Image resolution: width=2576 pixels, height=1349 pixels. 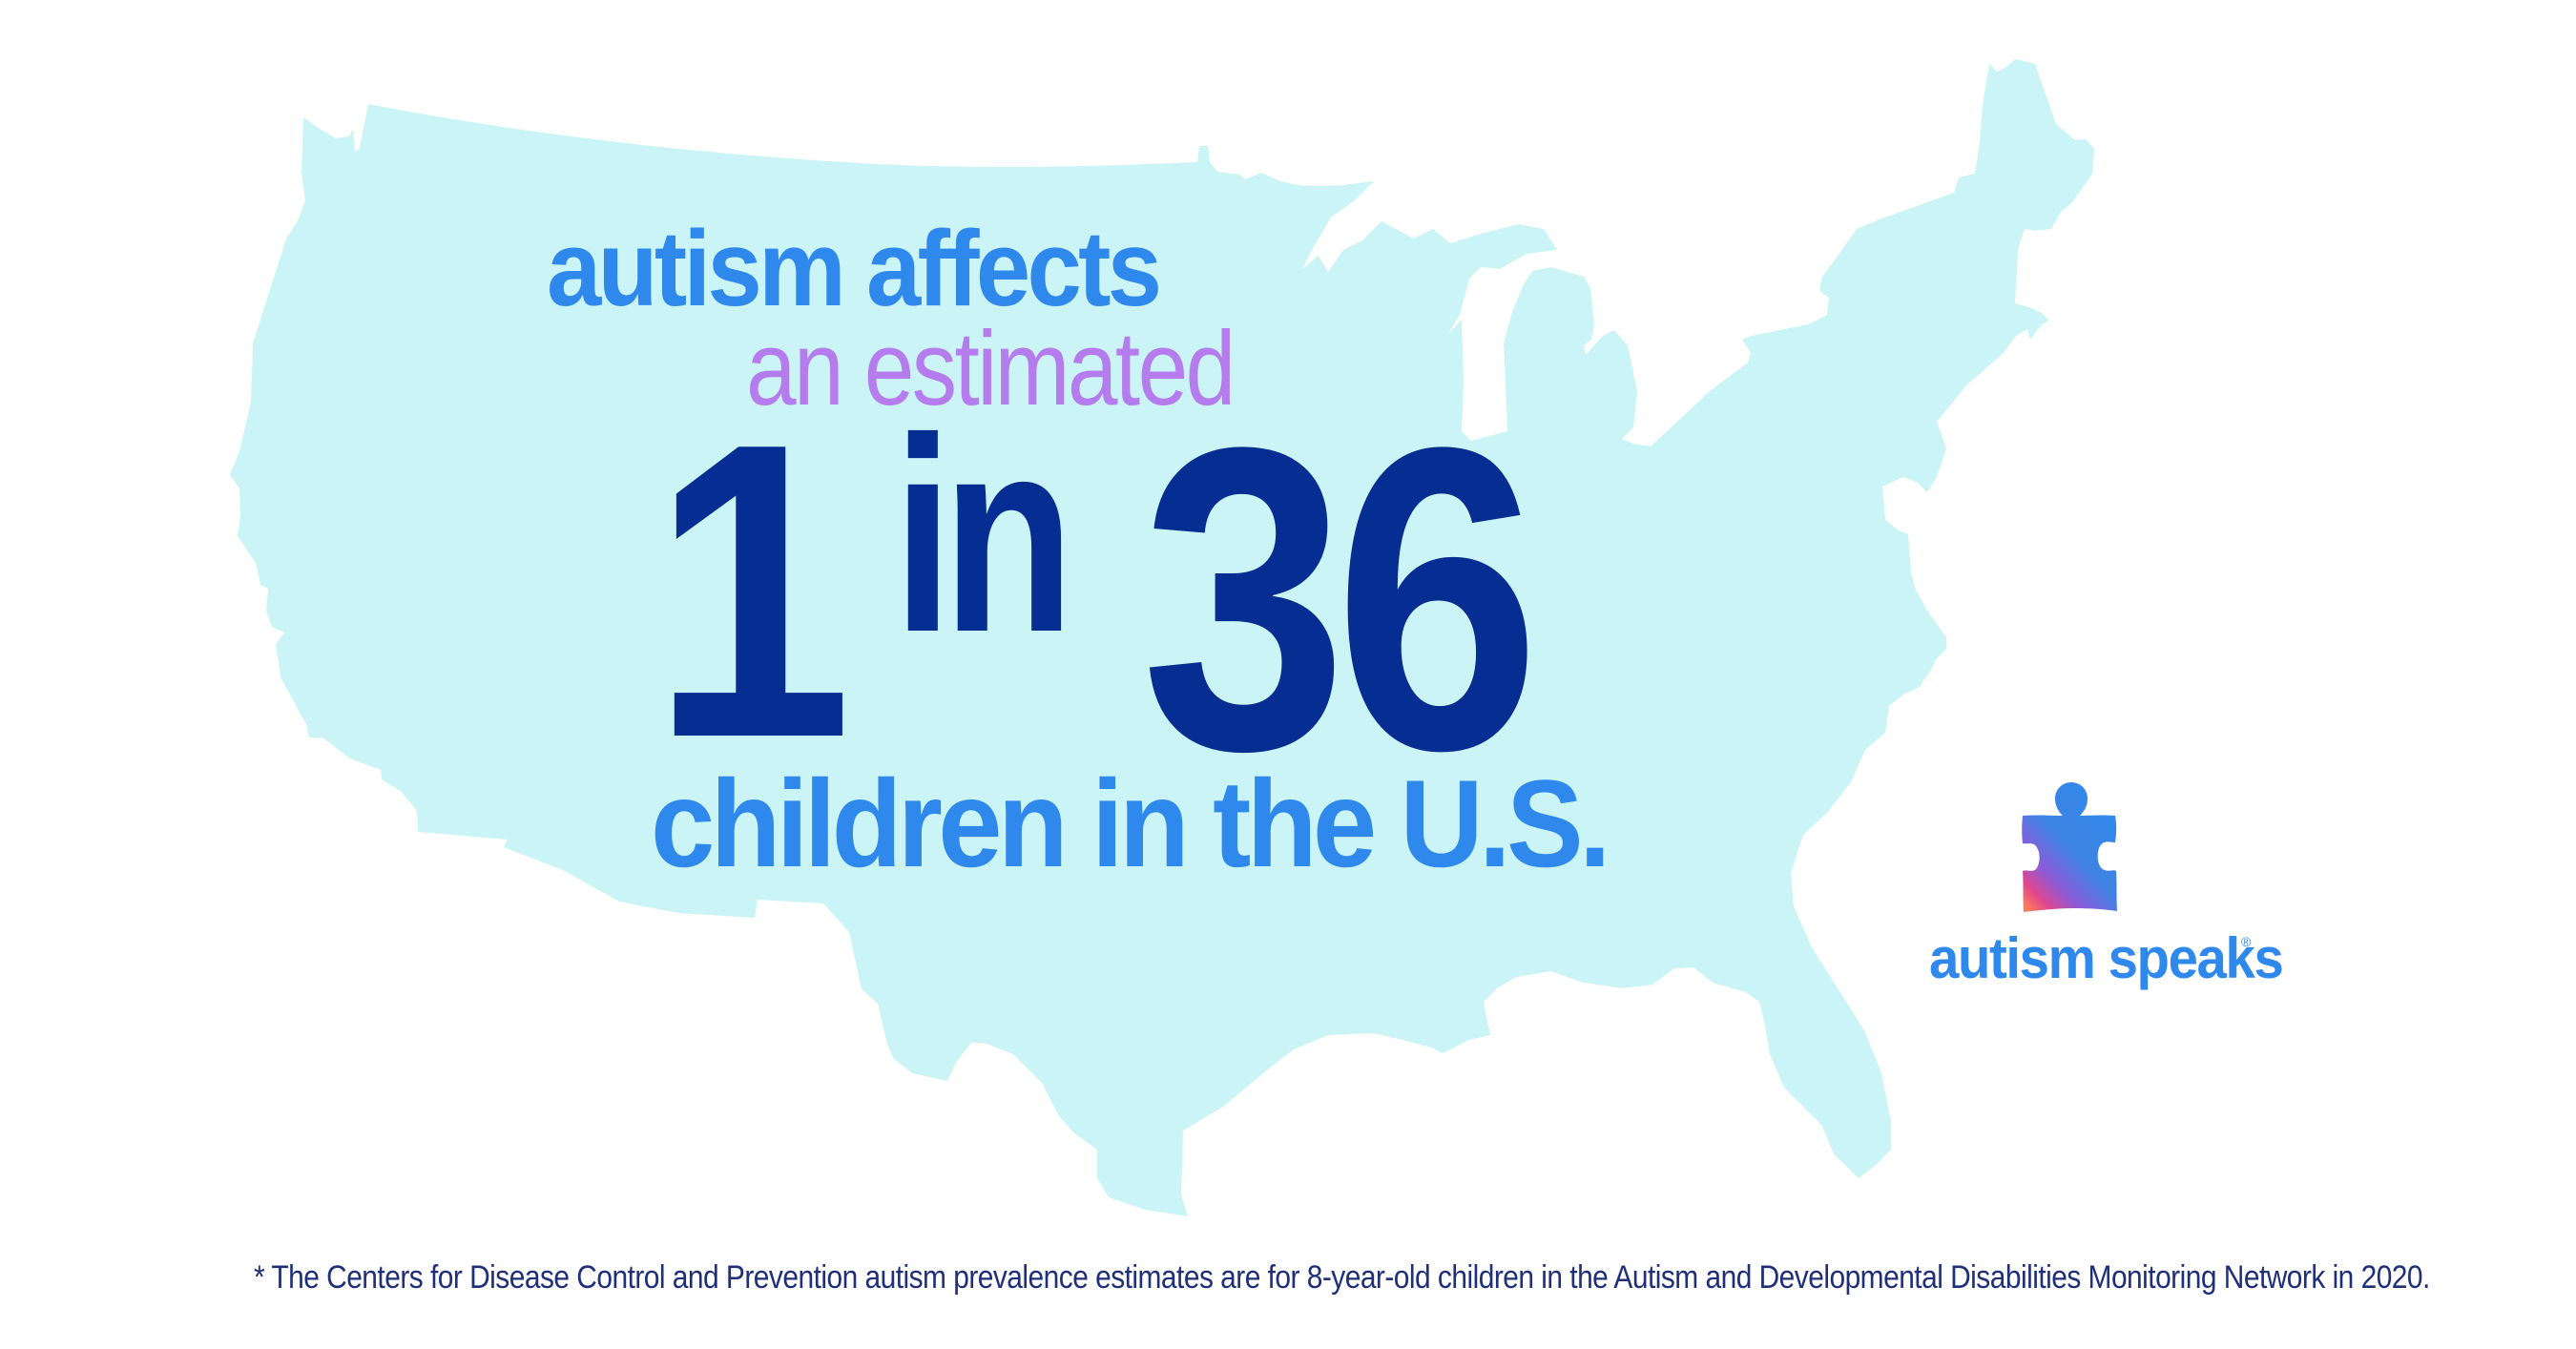 I want to click on autism-speaks-logo: autism speaks ®, so click(x=2099, y=882).